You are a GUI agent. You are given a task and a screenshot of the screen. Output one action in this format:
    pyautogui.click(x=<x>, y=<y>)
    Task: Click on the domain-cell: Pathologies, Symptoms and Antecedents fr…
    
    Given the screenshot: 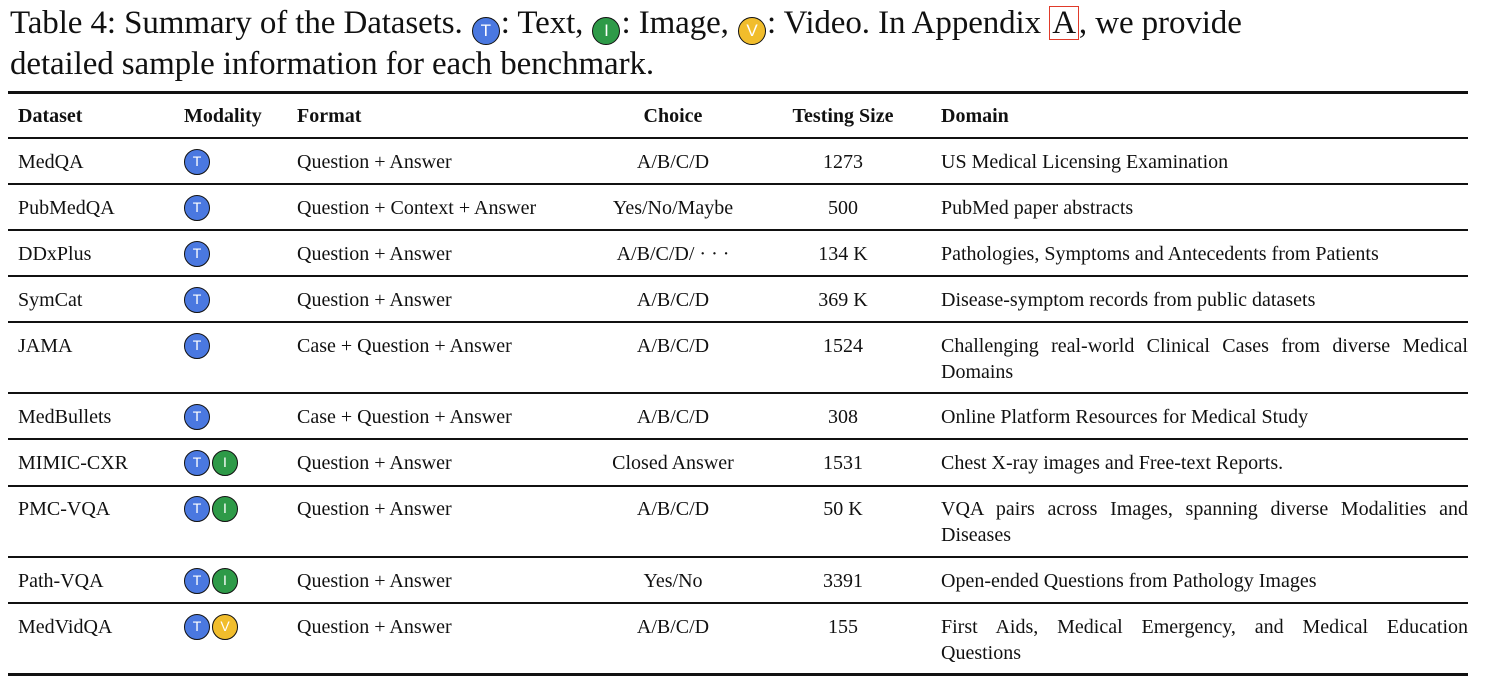 What is the action you would take?
    pyautogui.click(x=1160, y=254)
    